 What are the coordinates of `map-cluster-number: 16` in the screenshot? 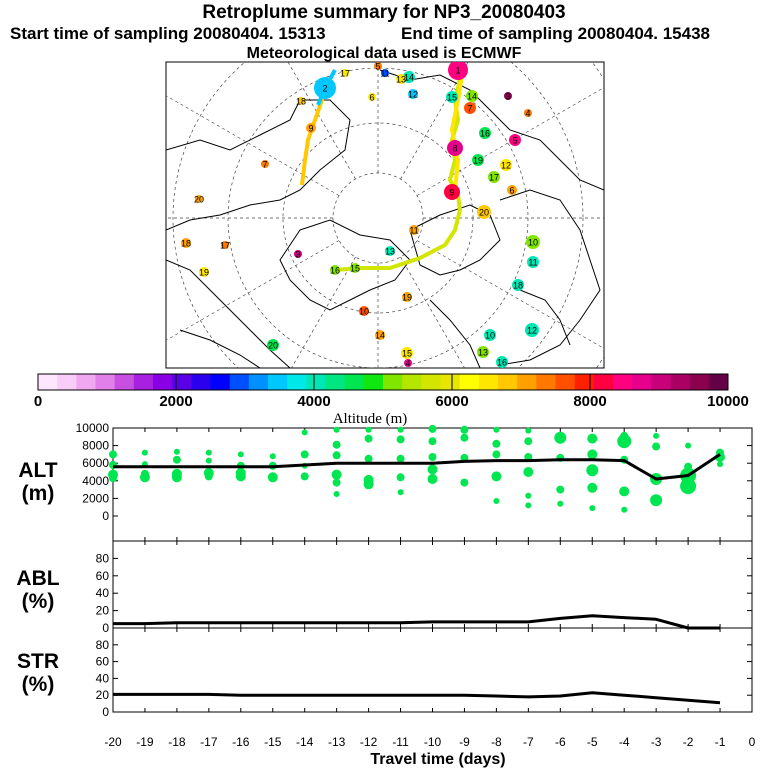 It's located at (502, 363).